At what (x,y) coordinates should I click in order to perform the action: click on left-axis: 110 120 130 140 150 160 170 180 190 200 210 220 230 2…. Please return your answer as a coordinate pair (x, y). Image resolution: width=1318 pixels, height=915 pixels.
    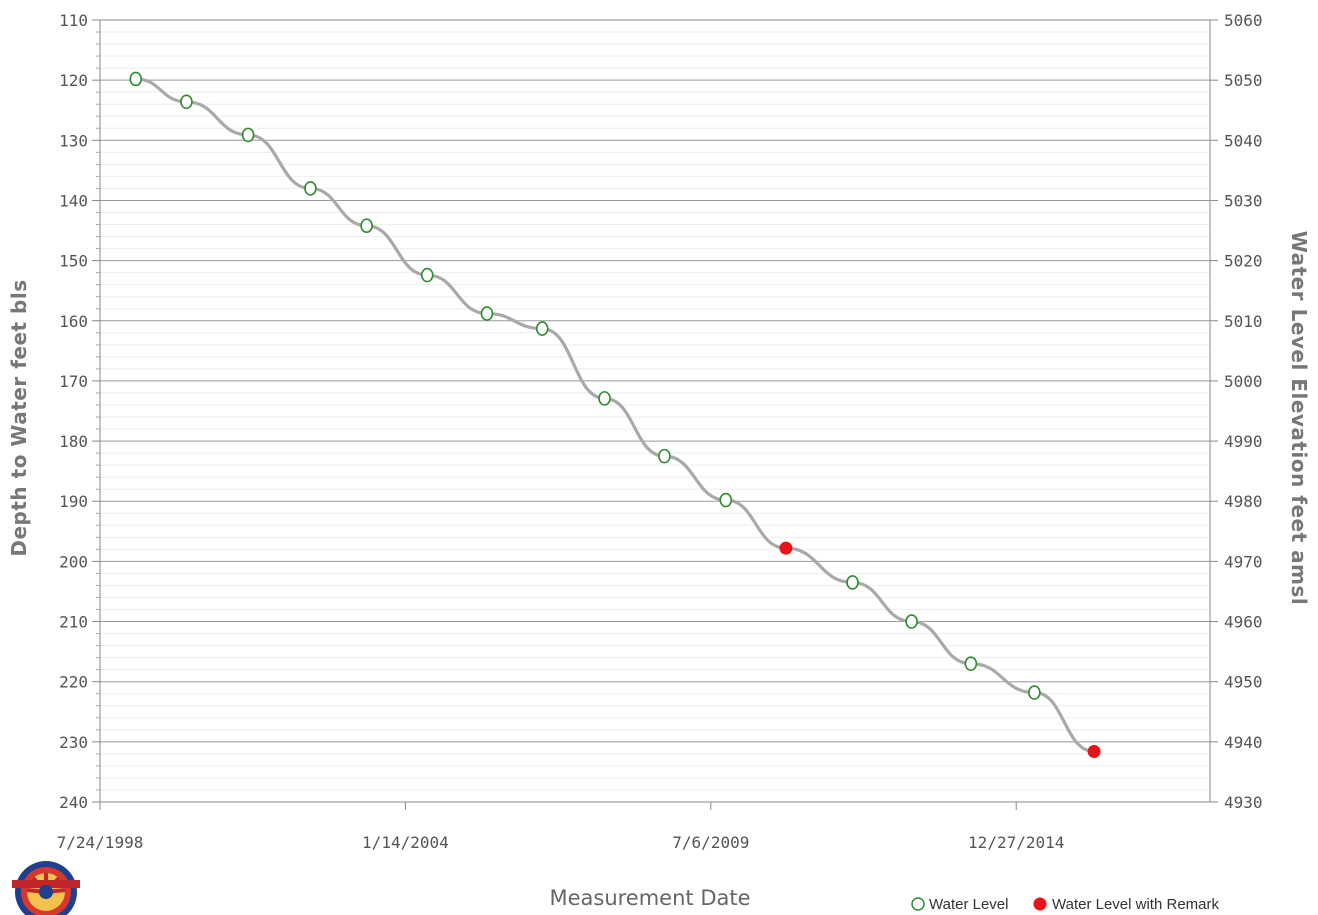
    Looking at the image, I should click on (79, 411).